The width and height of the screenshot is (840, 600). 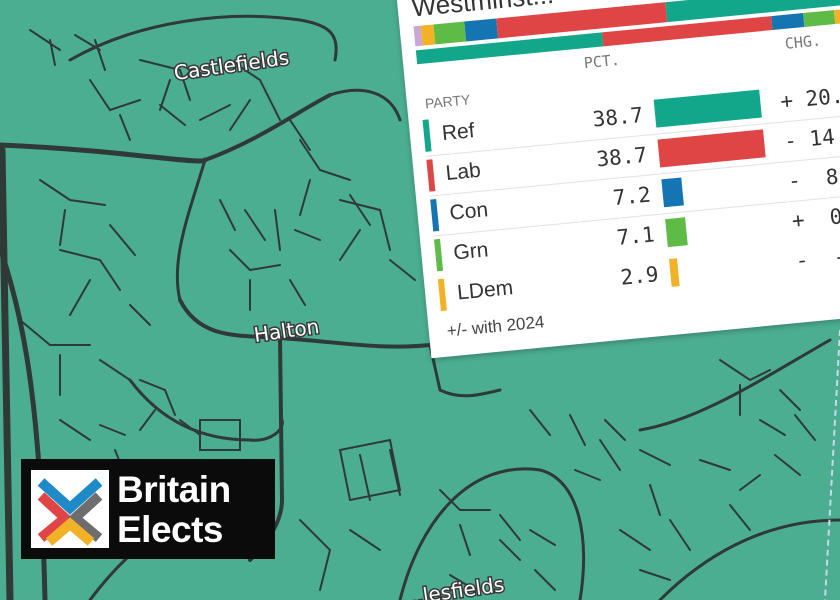 What do you see at coordinates (463, 171) in the screenshot?
I see `party-name: Lab` at bounding box center [463, 171].